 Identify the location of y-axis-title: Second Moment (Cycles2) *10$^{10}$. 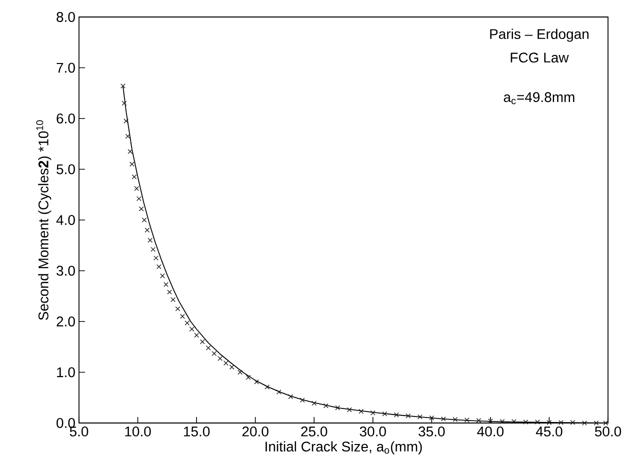
(44, 220).